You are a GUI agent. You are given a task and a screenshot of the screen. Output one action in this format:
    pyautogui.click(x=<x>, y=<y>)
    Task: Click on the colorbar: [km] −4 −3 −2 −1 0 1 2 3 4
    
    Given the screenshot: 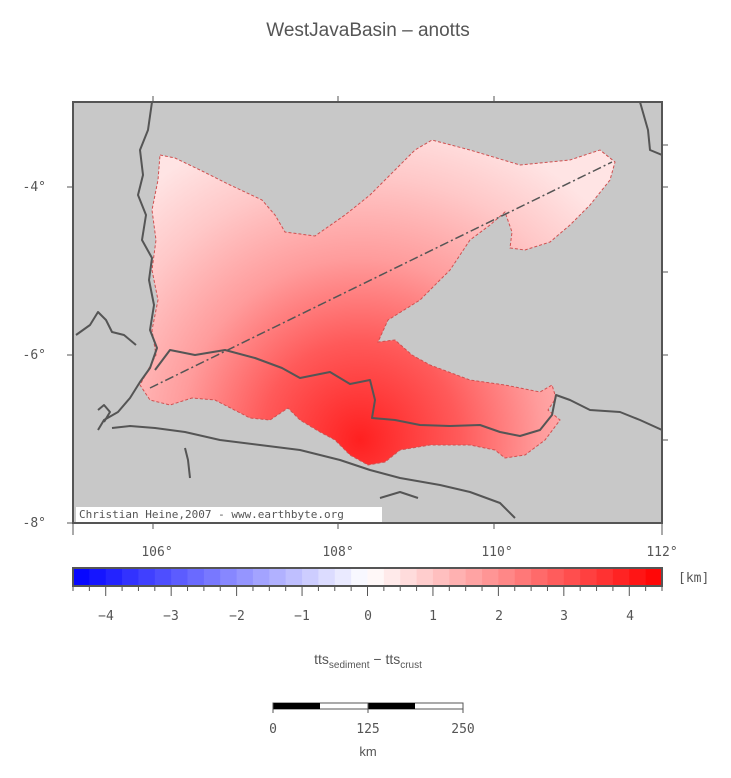 What is the action you would take?
    pyautogui.click(x=390, y=595)
    